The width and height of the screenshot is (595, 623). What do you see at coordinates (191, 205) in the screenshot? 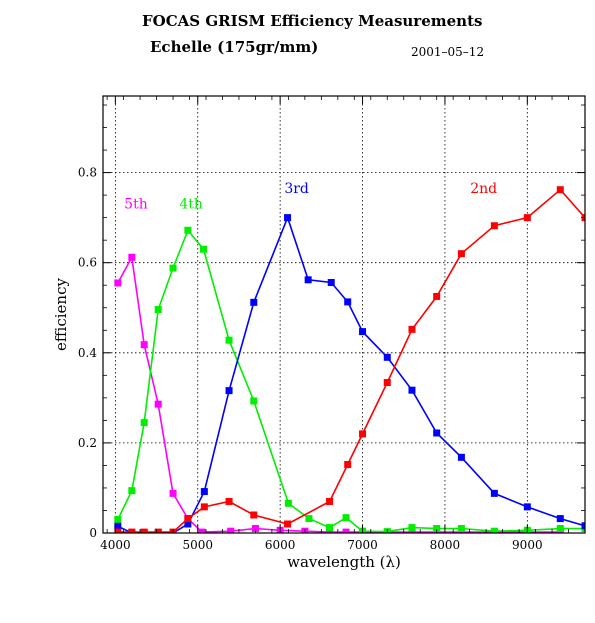
I see `series-label-4th: 4th` at bounding box center [191, 205].